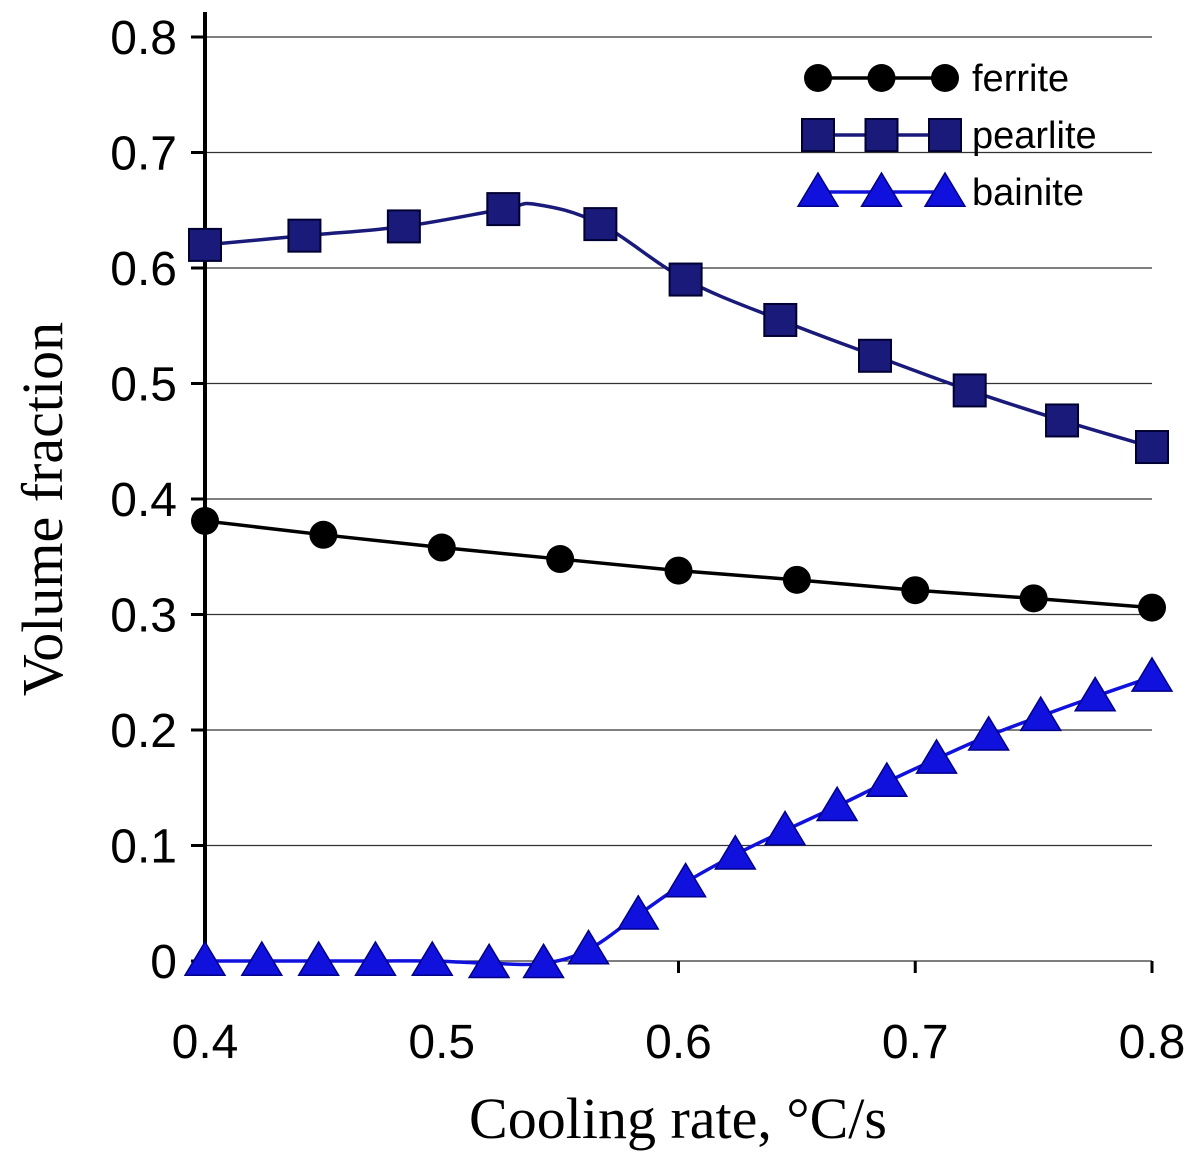 This screenshot has width=1200, height=1159. I want to click on y-tick-label: 0.8, so click(143, 38).